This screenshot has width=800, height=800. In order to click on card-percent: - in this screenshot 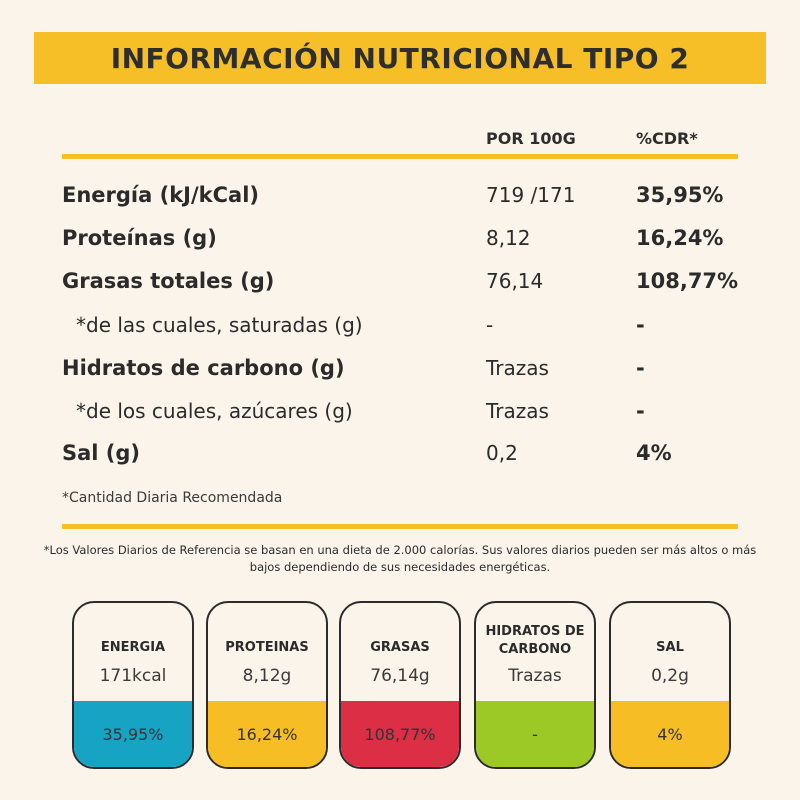, I will do `click(535, 734)`.